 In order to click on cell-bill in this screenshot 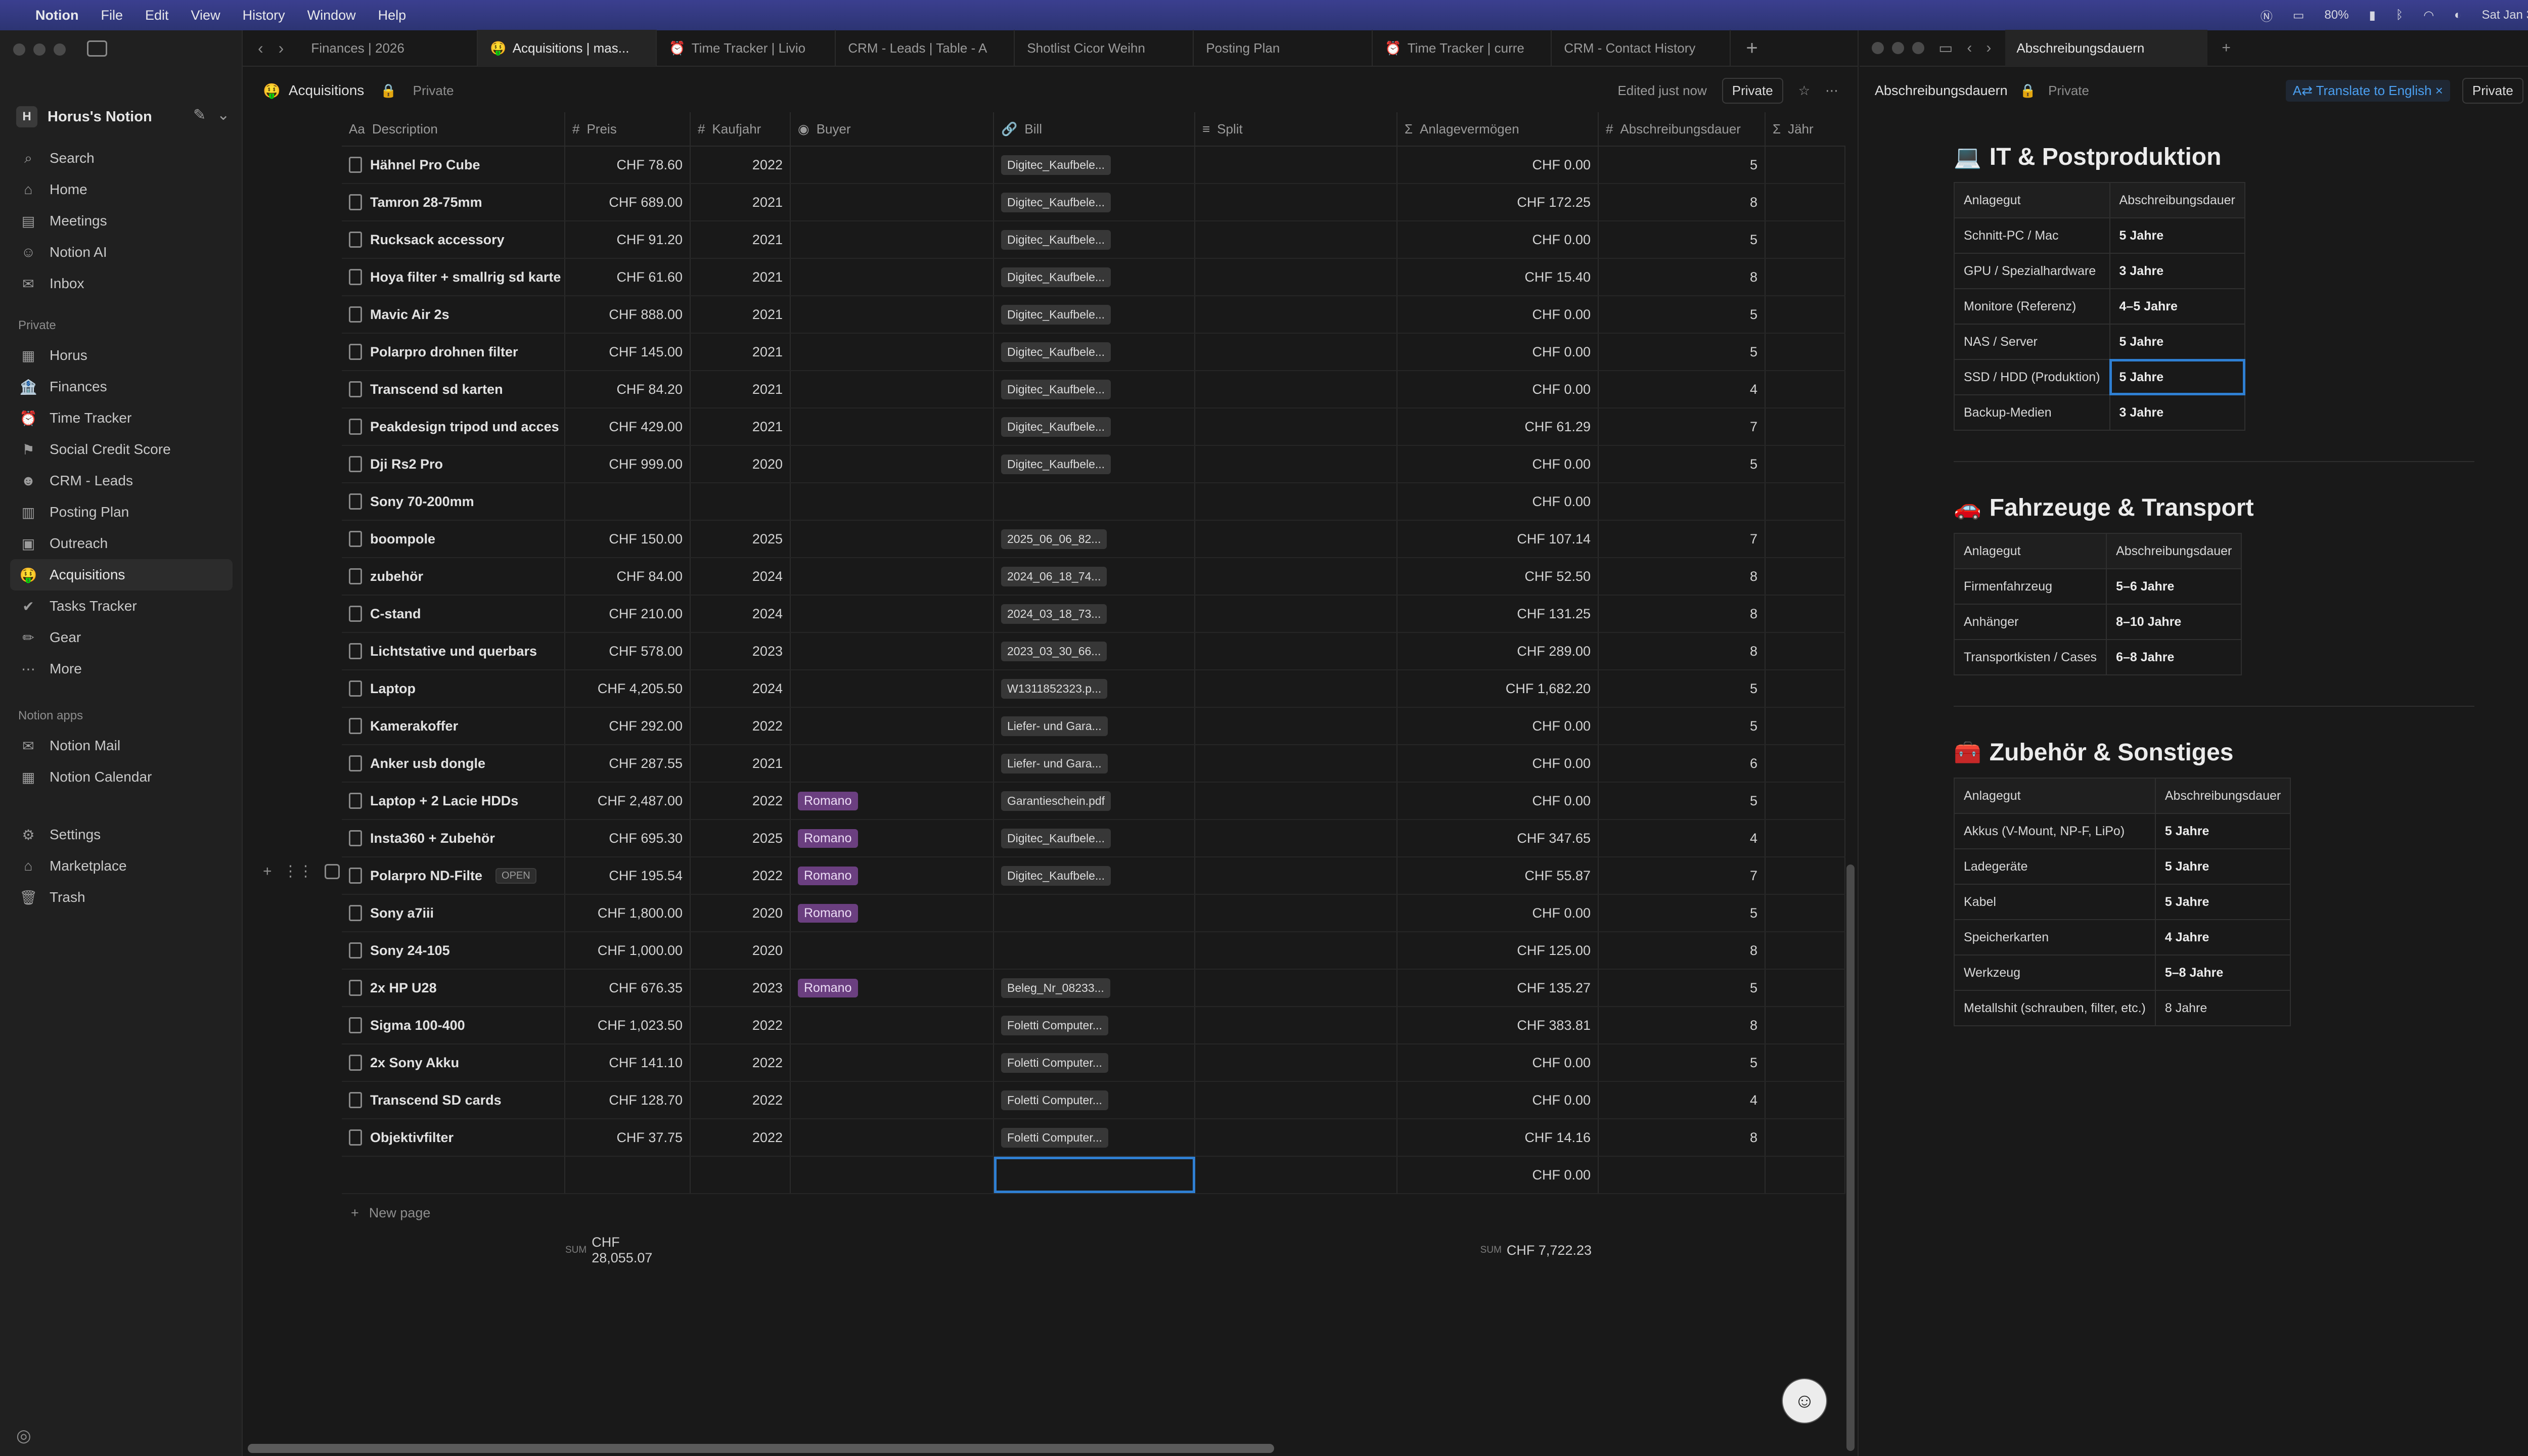, I will do `click(1095, 913)`.